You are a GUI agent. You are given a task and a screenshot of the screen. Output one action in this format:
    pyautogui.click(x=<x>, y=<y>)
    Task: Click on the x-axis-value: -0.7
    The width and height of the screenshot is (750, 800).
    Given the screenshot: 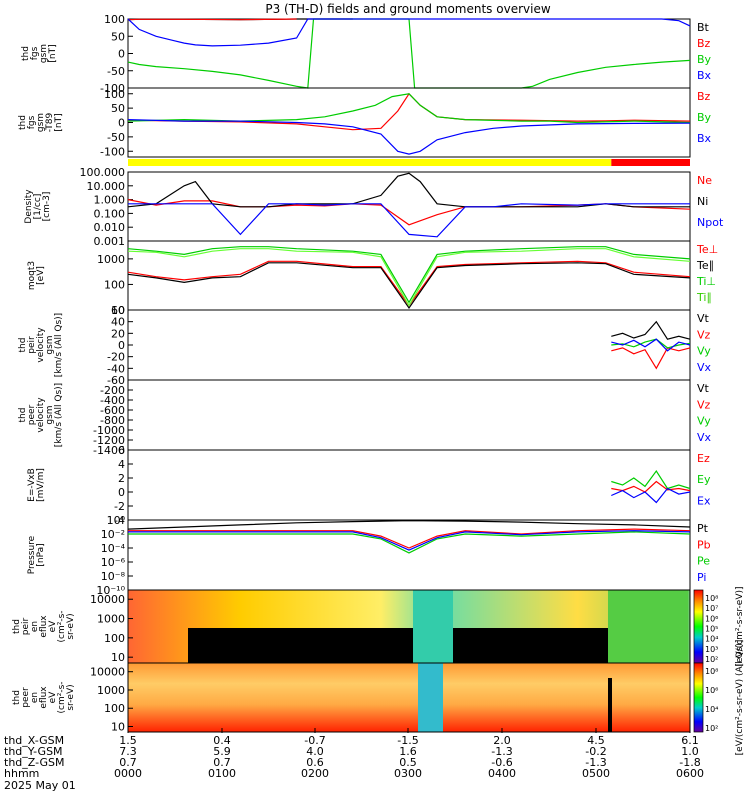 What is the action you would take?
    pyautogui.click(x=314, y=740)
    